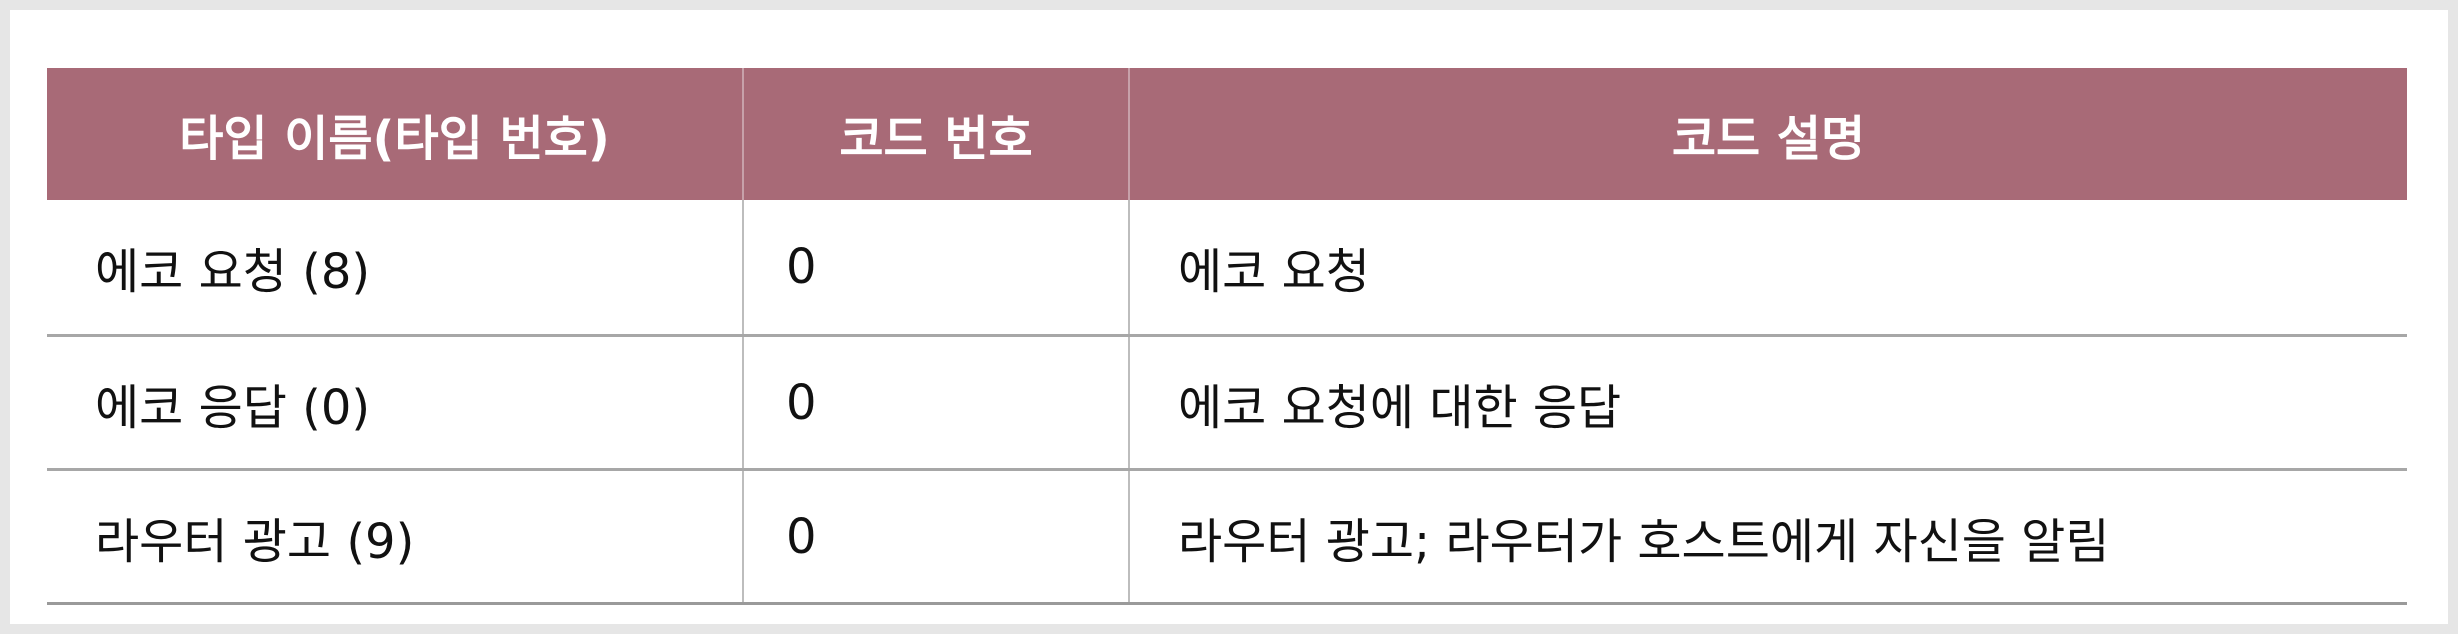  What do you see at coordinates (233, 407) in the screenshot?
I see `type-name-cell: 에코 응답 (0)` at bounding box center [233, 407].